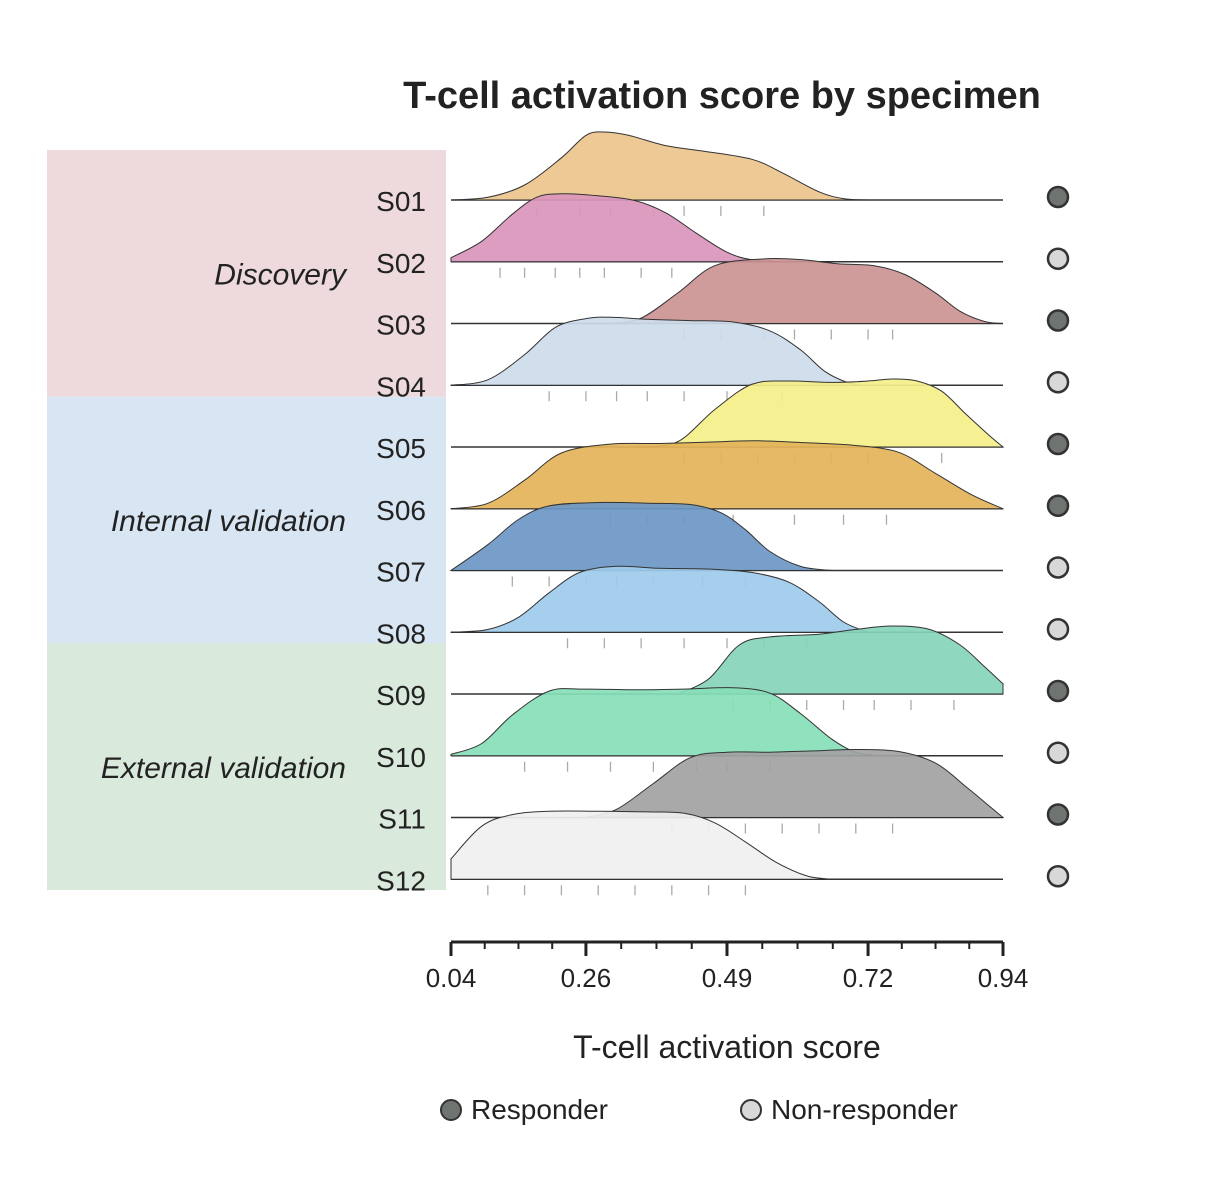 This screenshot has width=1224, height=1190. Describe the element at coordinates (586, 978) in the screenshot. I see `x-tick-label: 0.26` at that location.